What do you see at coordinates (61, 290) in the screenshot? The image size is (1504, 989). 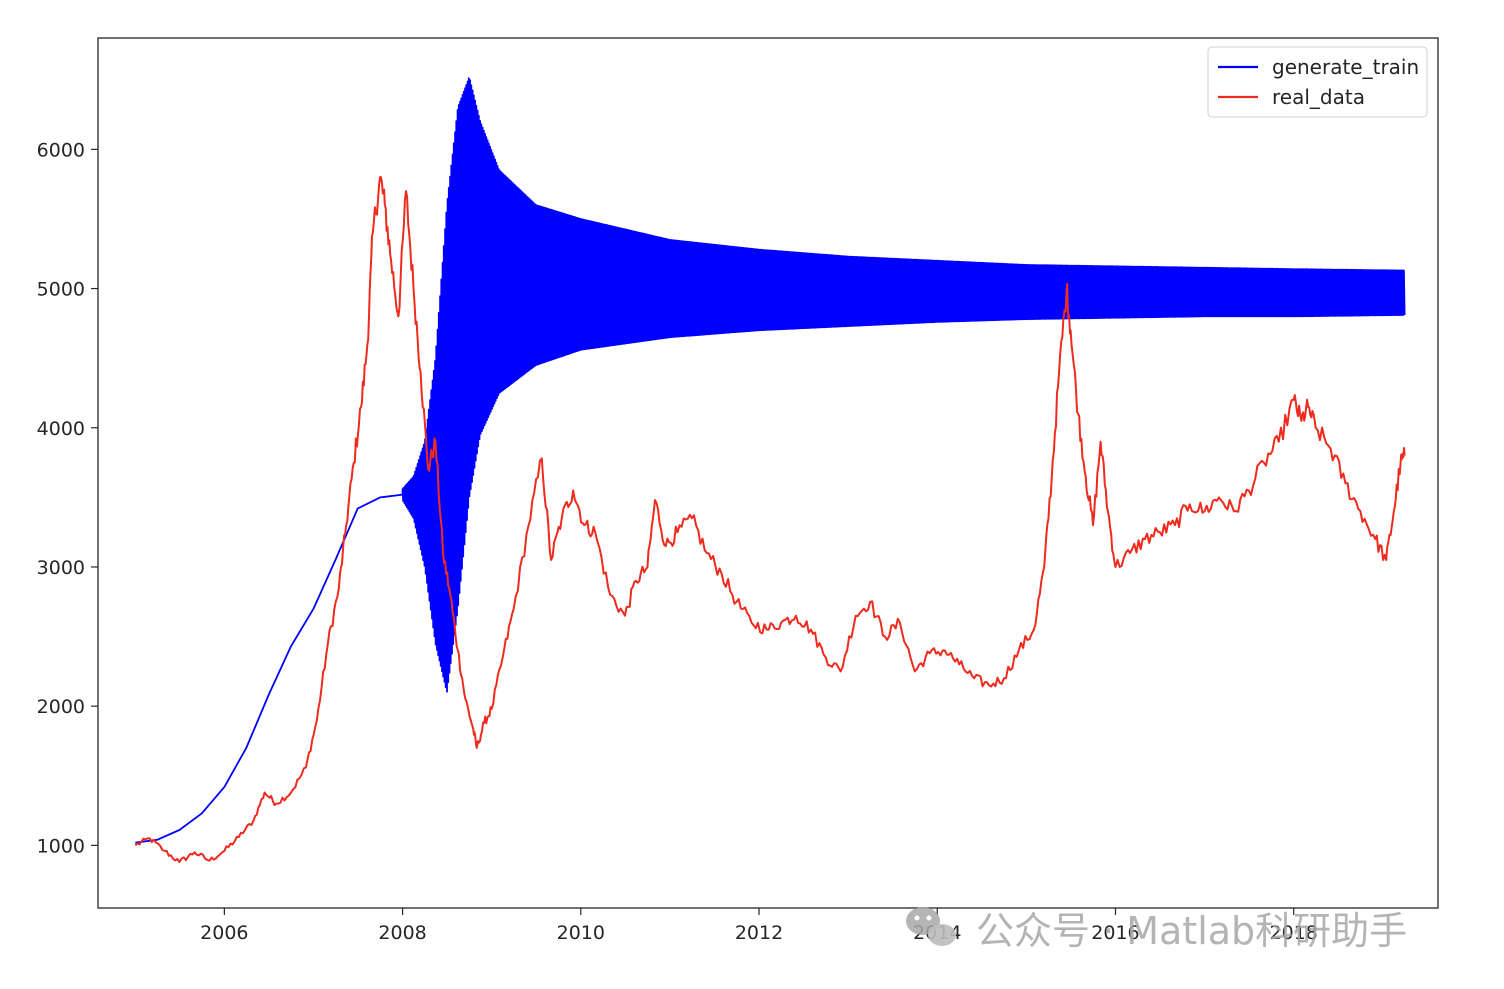 I see `y-tick-label: 5000` at bounding box center [61, 290].